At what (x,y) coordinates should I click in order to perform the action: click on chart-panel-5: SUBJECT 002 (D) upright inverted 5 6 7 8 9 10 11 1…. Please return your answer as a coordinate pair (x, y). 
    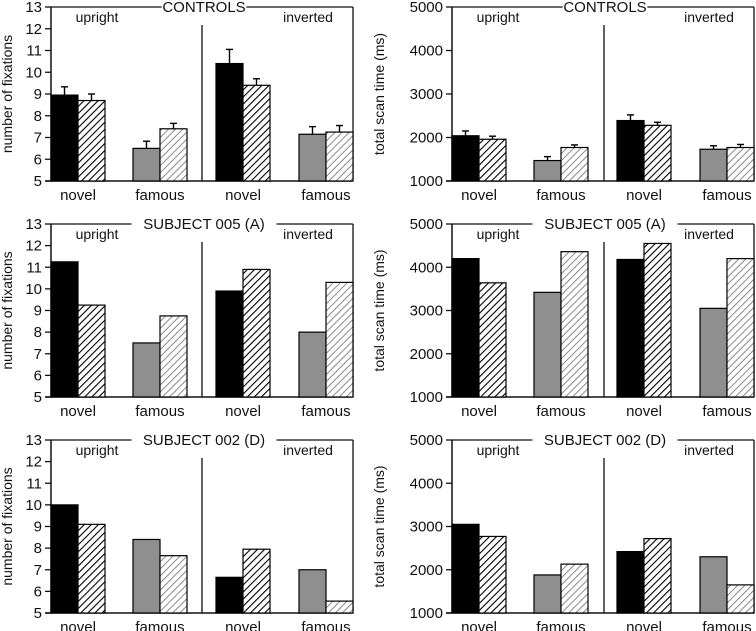
    Looking at the image, I should click on (177, 531).